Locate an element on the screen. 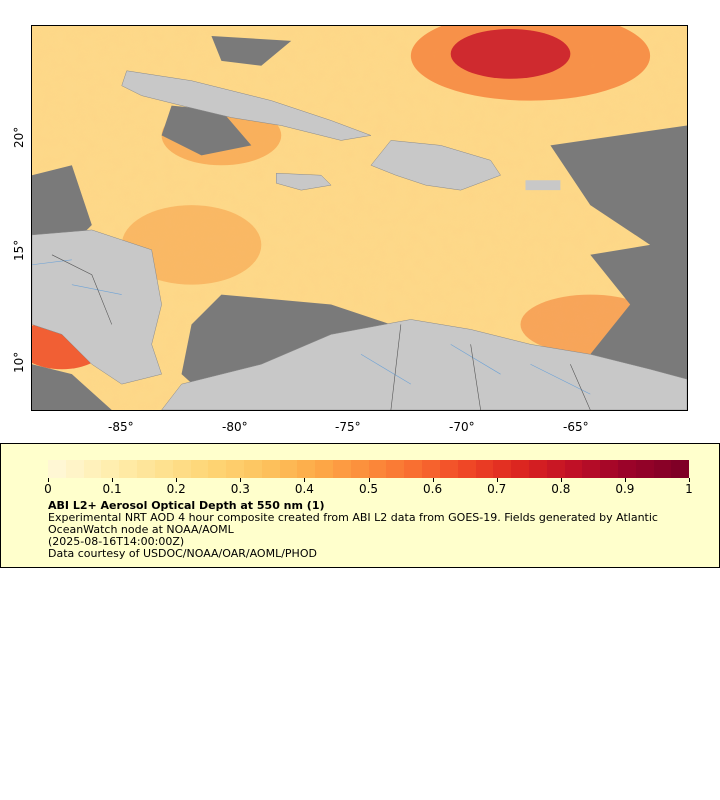 The width and height of the screenshot is (720, 800). colorbar-tick-label: 0.2 is located at coordinates (176, 489).